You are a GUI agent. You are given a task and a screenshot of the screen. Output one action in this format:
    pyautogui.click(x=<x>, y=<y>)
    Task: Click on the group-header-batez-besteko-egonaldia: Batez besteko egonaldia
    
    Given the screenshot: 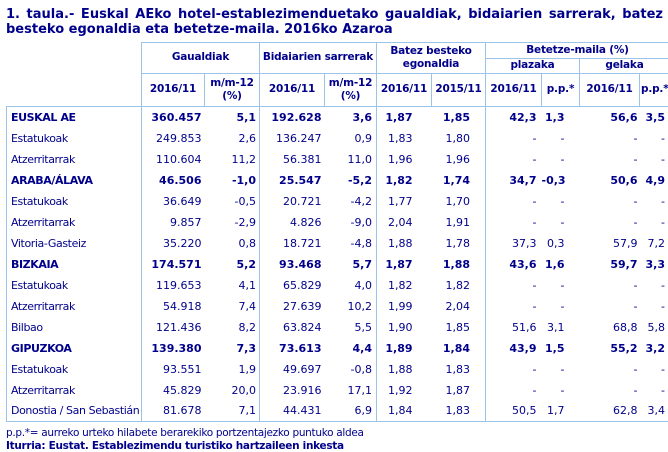 What is the action you would take?
    pyautogui.click(x=431, y=58)
    